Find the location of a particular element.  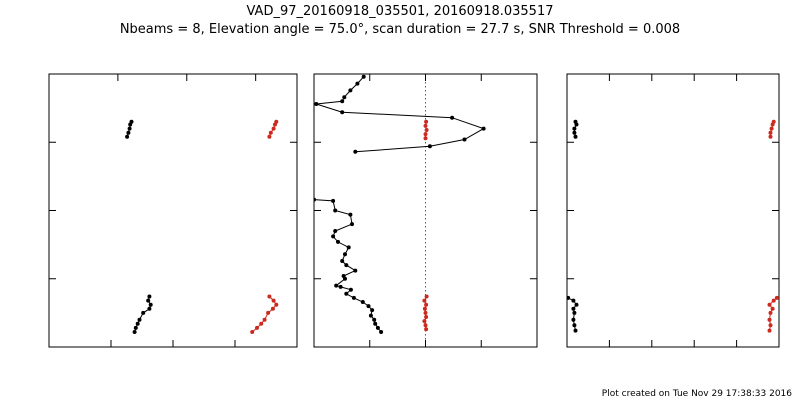

series-line-snr is located at coordinates (400, 114).